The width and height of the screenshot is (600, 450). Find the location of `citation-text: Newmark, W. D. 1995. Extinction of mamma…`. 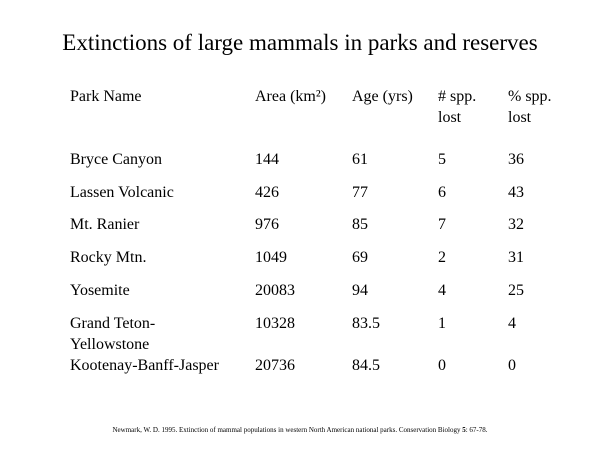

citation-text: Newmark, W. D. 1995. Extinction of mamma… is located at coordinates (287, 430).